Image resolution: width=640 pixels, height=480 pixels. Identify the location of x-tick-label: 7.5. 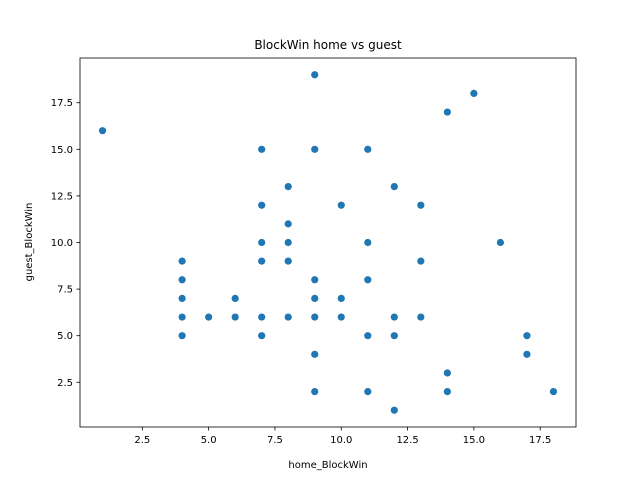
(275, 440).